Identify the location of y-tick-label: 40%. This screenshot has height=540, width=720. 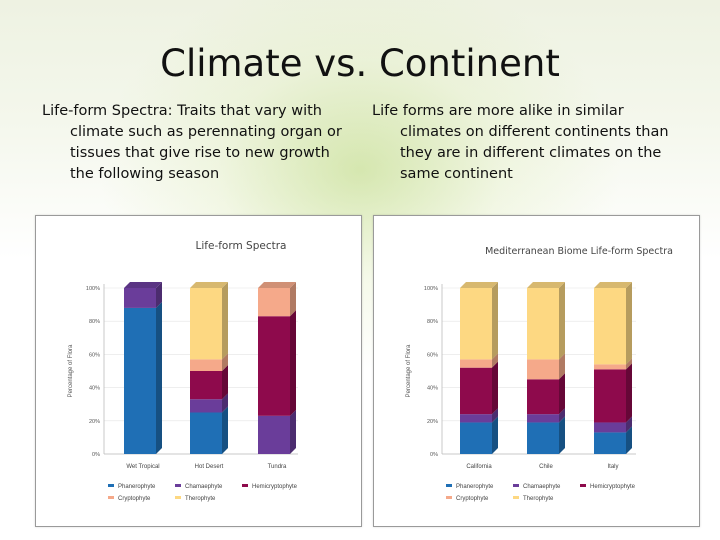
(94, 389).